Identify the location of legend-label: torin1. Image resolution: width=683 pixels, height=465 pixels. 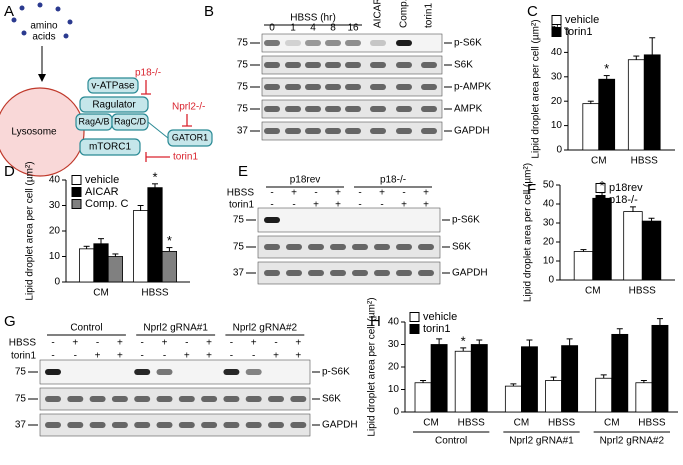
(579, 32).